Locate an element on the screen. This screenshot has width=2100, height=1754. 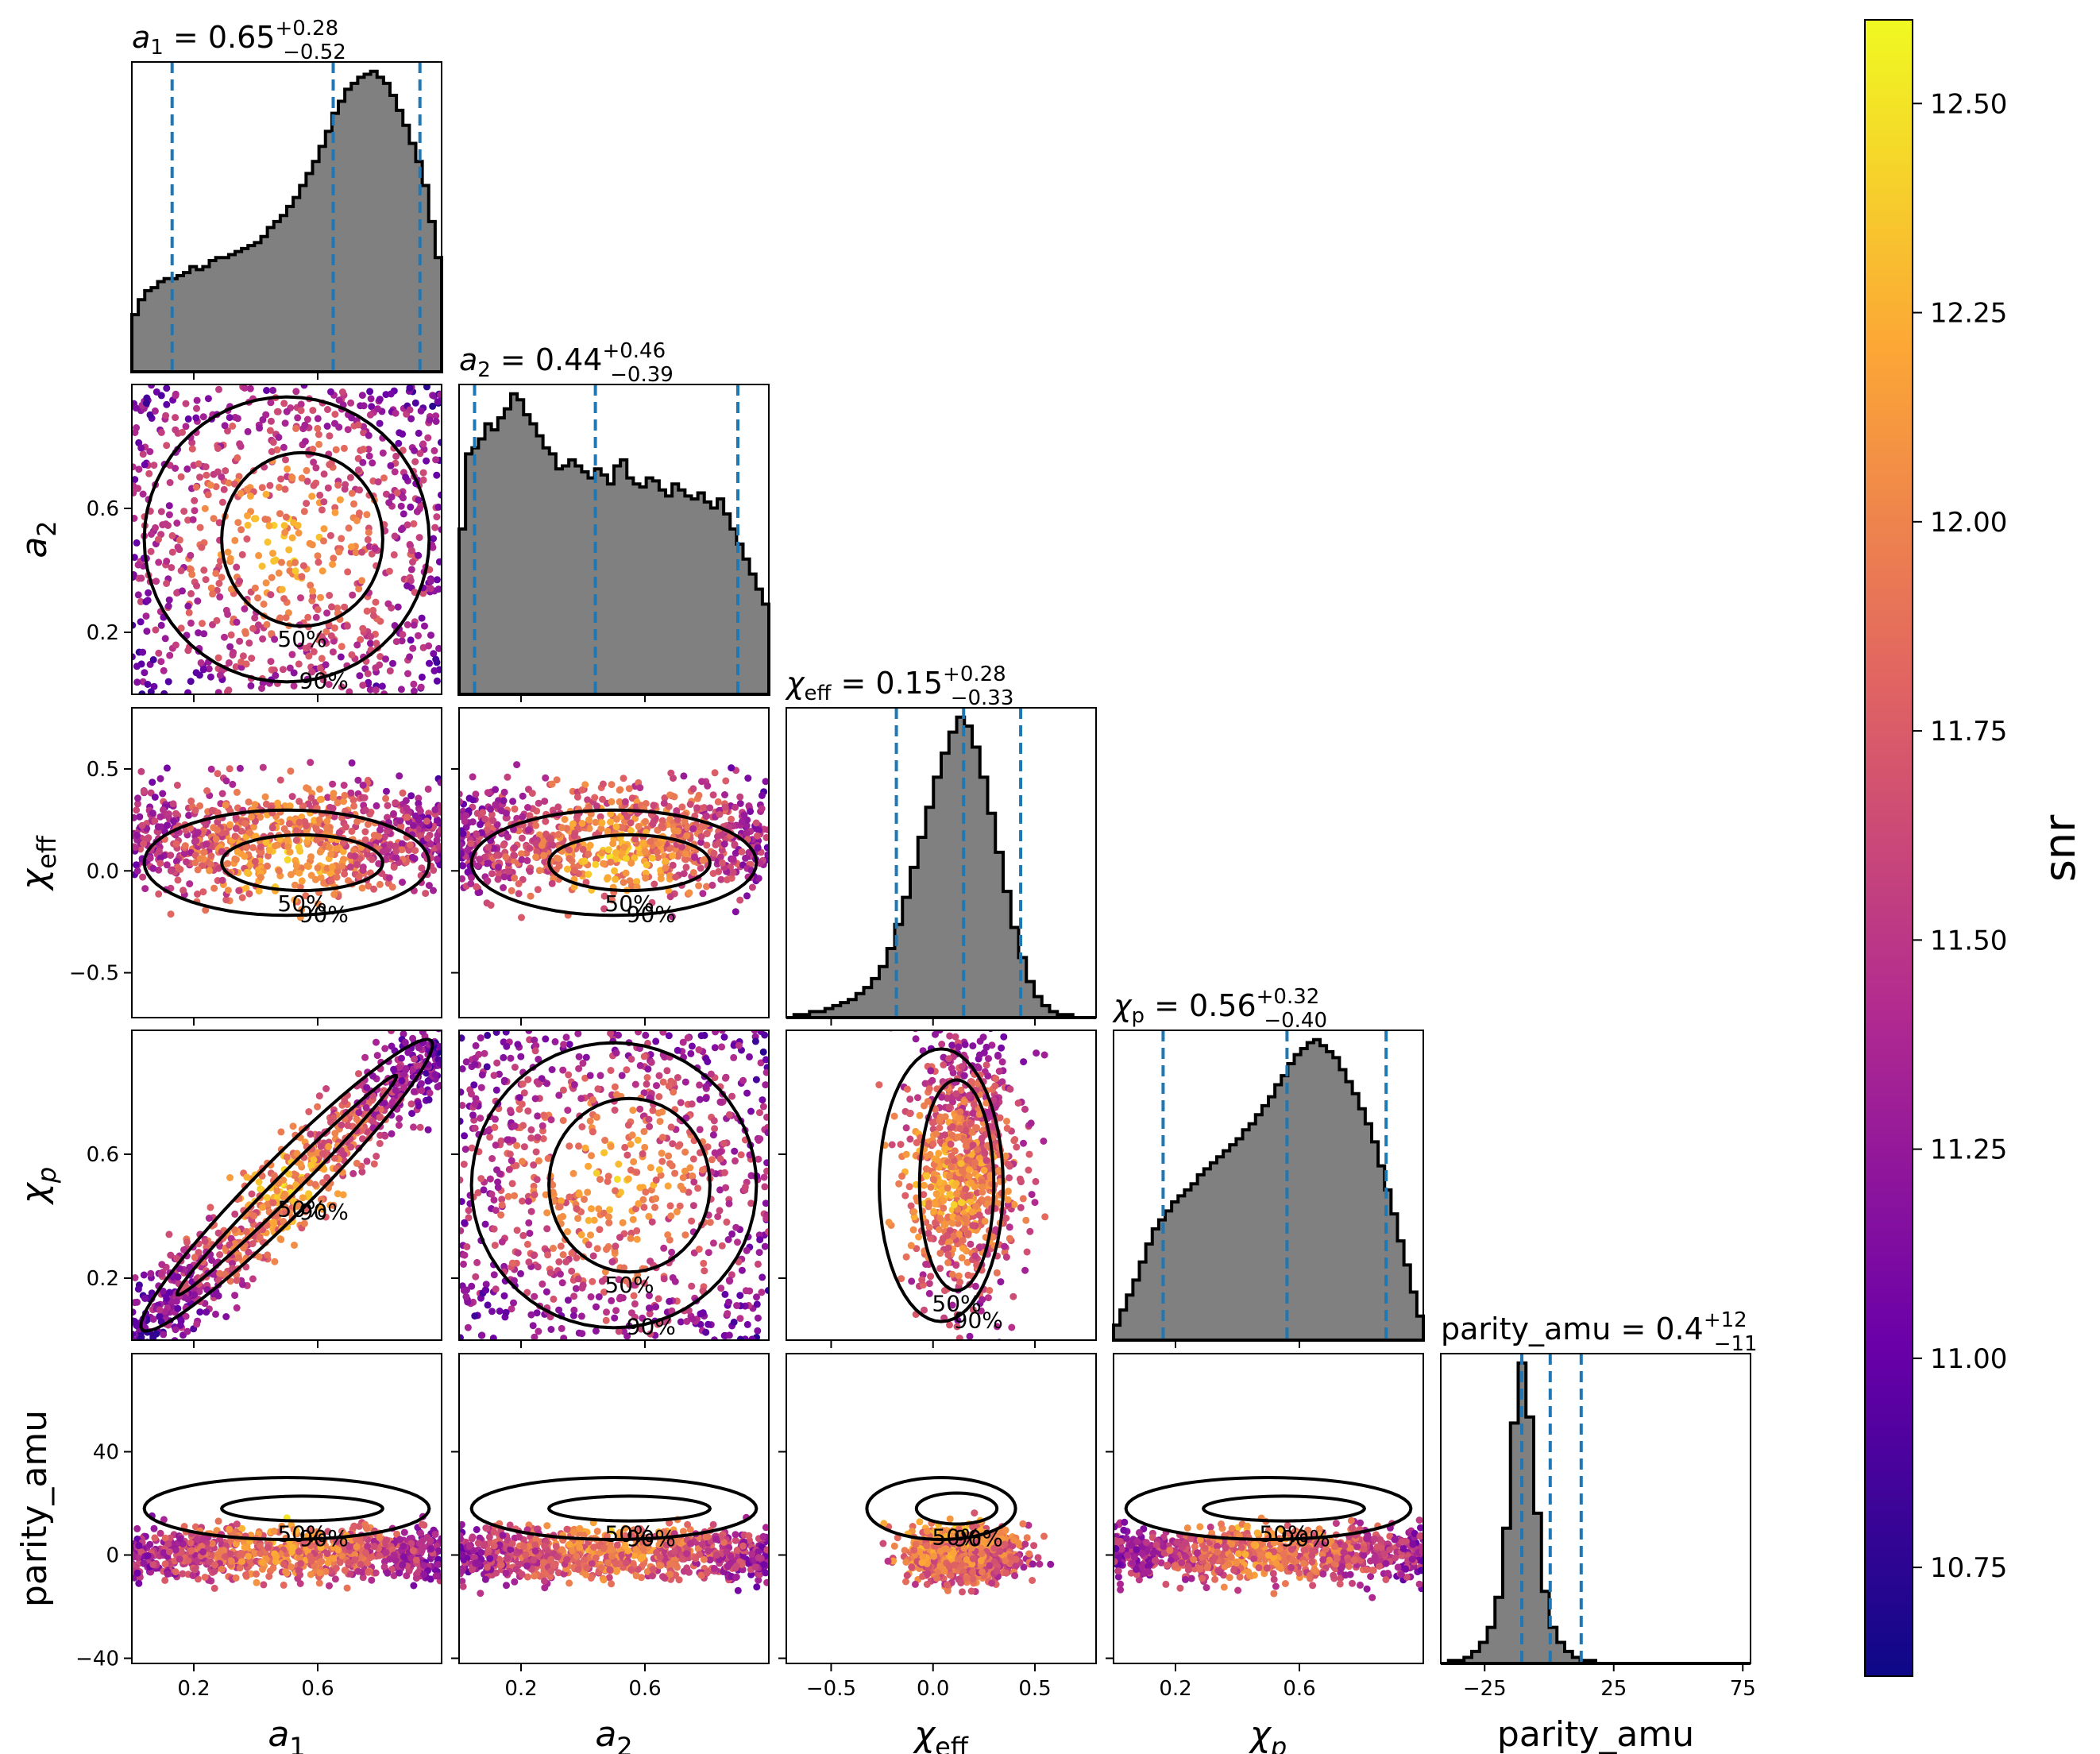
hist-bars-chi_eff is located at coordinates (941, 867).